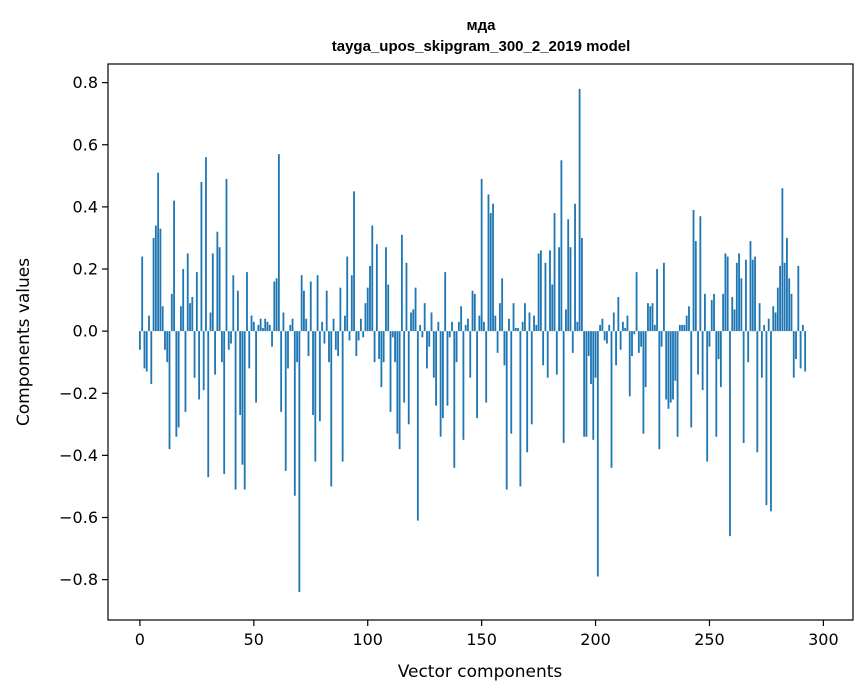 The width and height of the screenshot is (867, 696). What do you see at coordinates (481, 46) in the screenshot?
I see `chart-subtitle: tayga_upos_skipgram_300_2_2019 model` at bounding box center [481, 46].